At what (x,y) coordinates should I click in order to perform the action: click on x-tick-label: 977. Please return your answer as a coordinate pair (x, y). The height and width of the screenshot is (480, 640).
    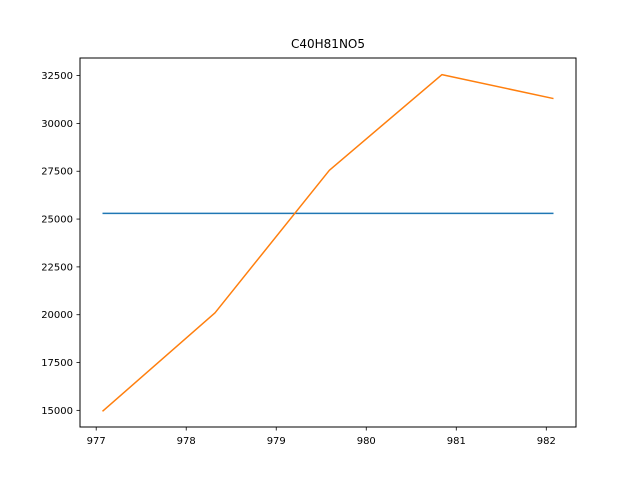
    Looking at the image, I should click on (96, 441).